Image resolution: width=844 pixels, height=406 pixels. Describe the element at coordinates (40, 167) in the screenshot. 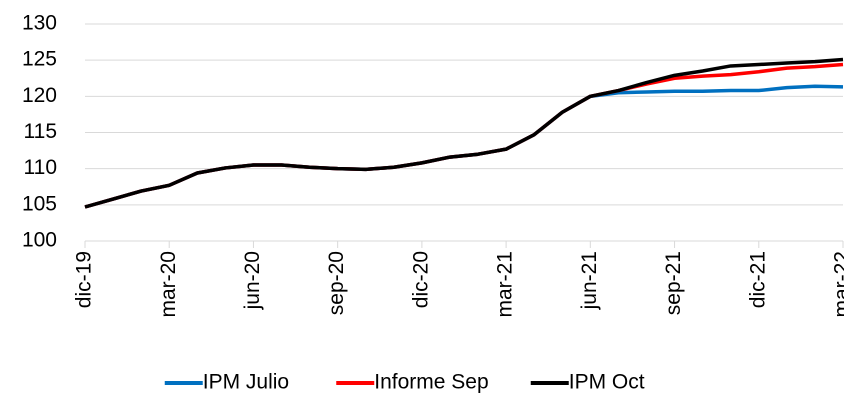

I see `y-tick-label: 110` at that location.